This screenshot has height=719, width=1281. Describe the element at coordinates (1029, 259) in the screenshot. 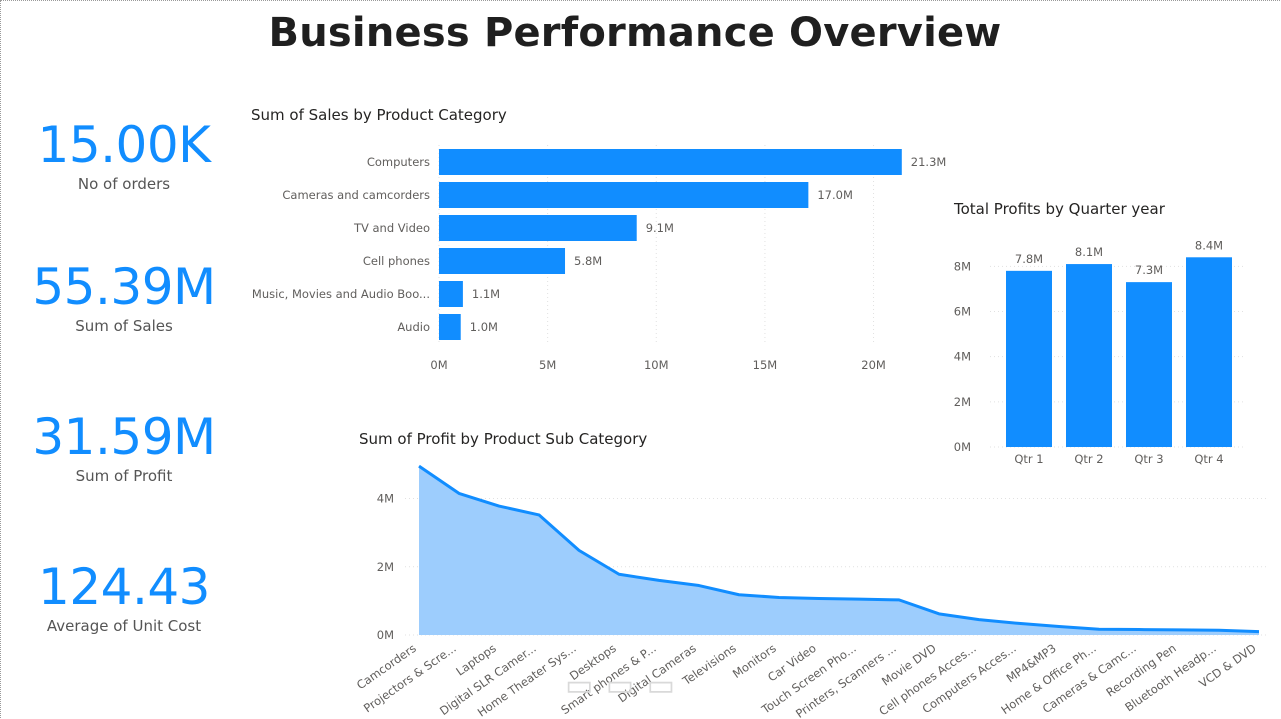

I see `data-label: 7.8M` at that location.